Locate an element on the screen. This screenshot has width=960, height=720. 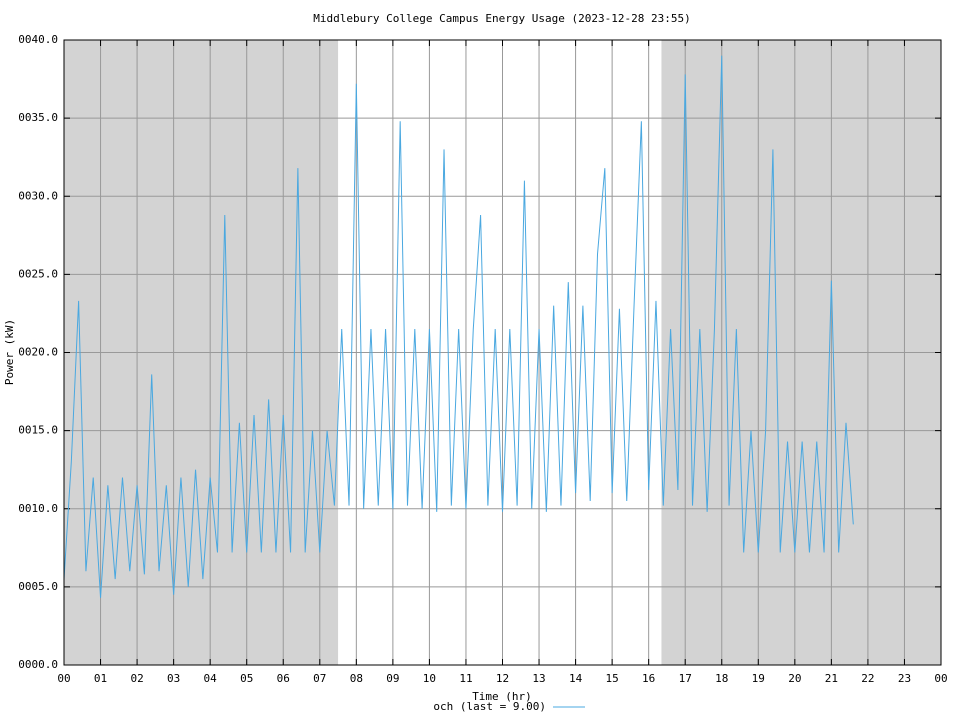
x-tick-label: 21 is located at coordinates (831, 678).